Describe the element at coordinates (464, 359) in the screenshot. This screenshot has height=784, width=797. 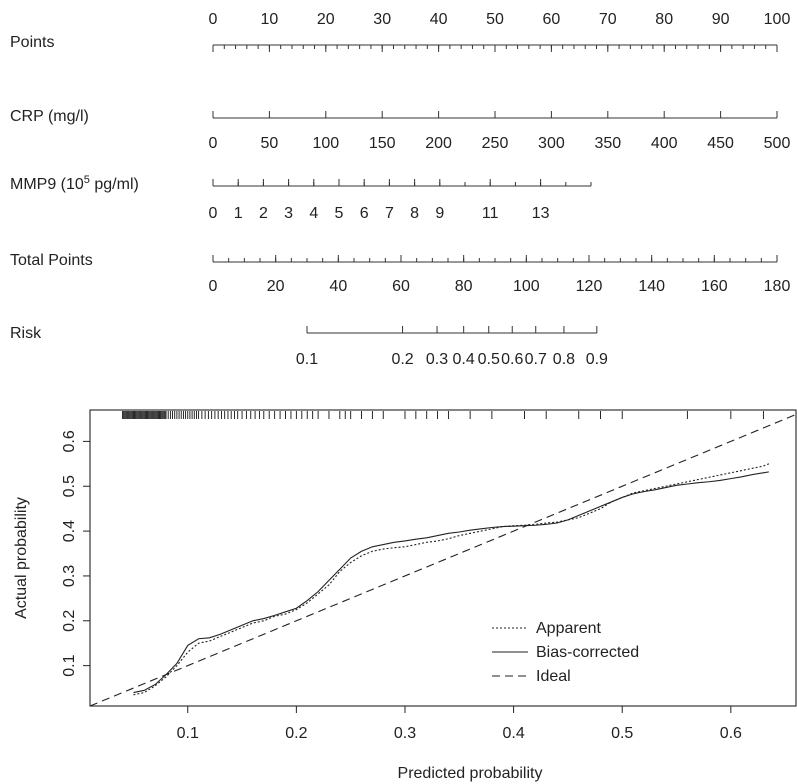
I see `tick-label-risk: 0.4` at that location.